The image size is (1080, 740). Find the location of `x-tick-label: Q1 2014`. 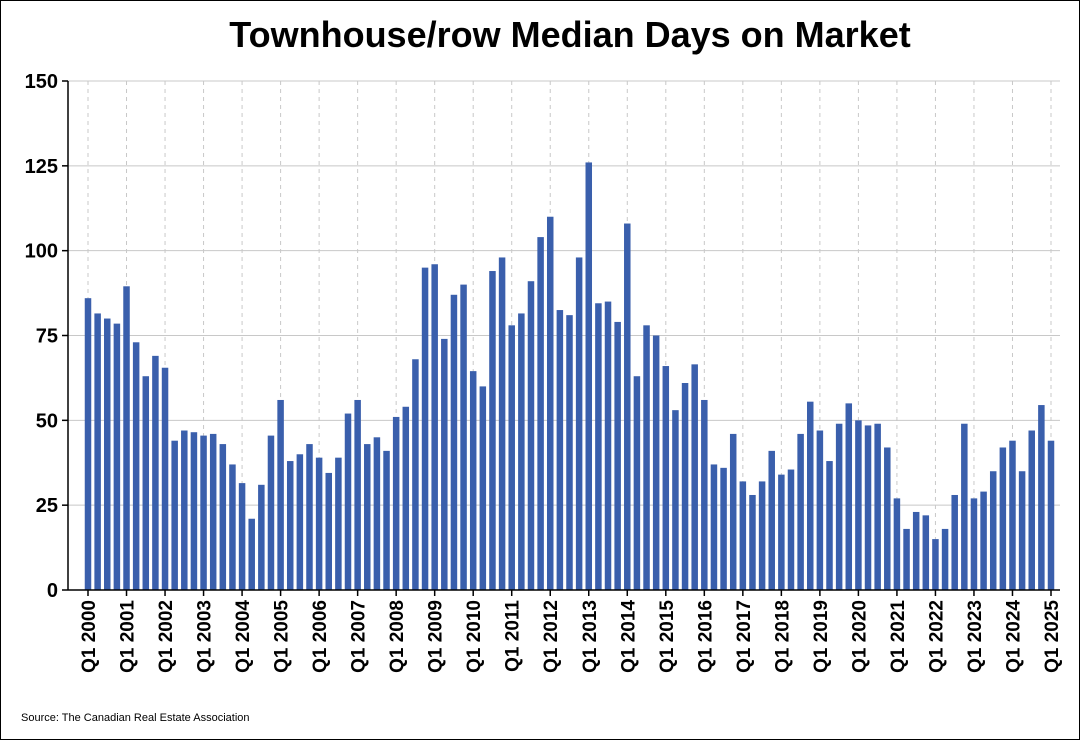

x-tick-label: Q1 2014 is located at coordinates (628, 636).